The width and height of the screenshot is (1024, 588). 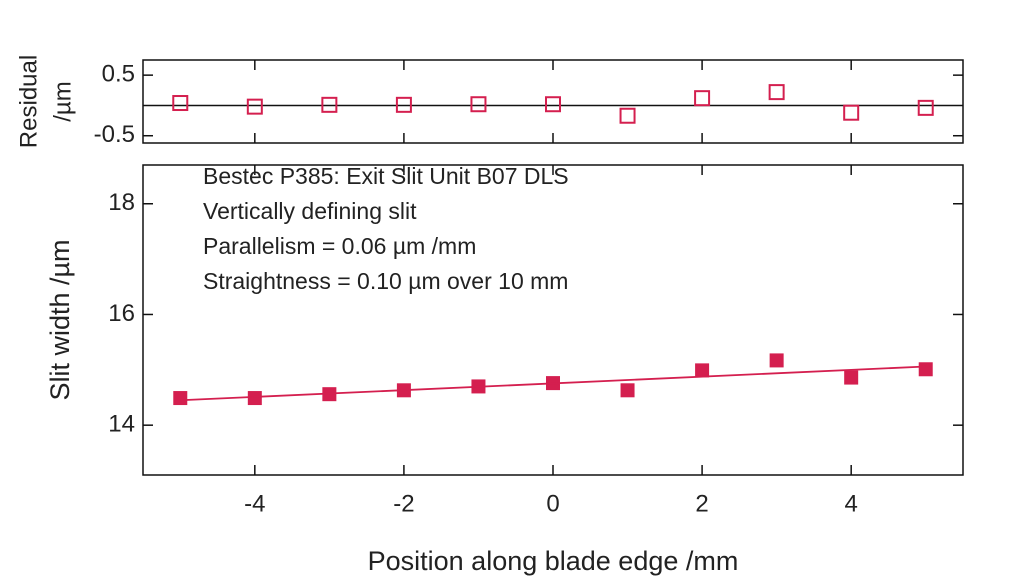 What do you see at coordinates (121, 202) in the screenshot?
I see `y-tick-label: 18` at bounding box center [121, 202].